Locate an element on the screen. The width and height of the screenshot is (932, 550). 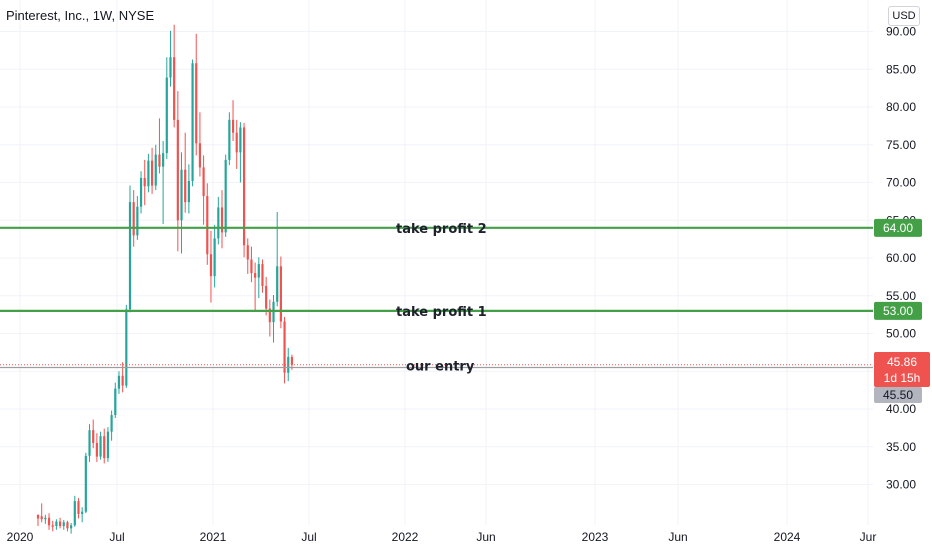
entry-label: our entry is located at coordinates (440, 367).